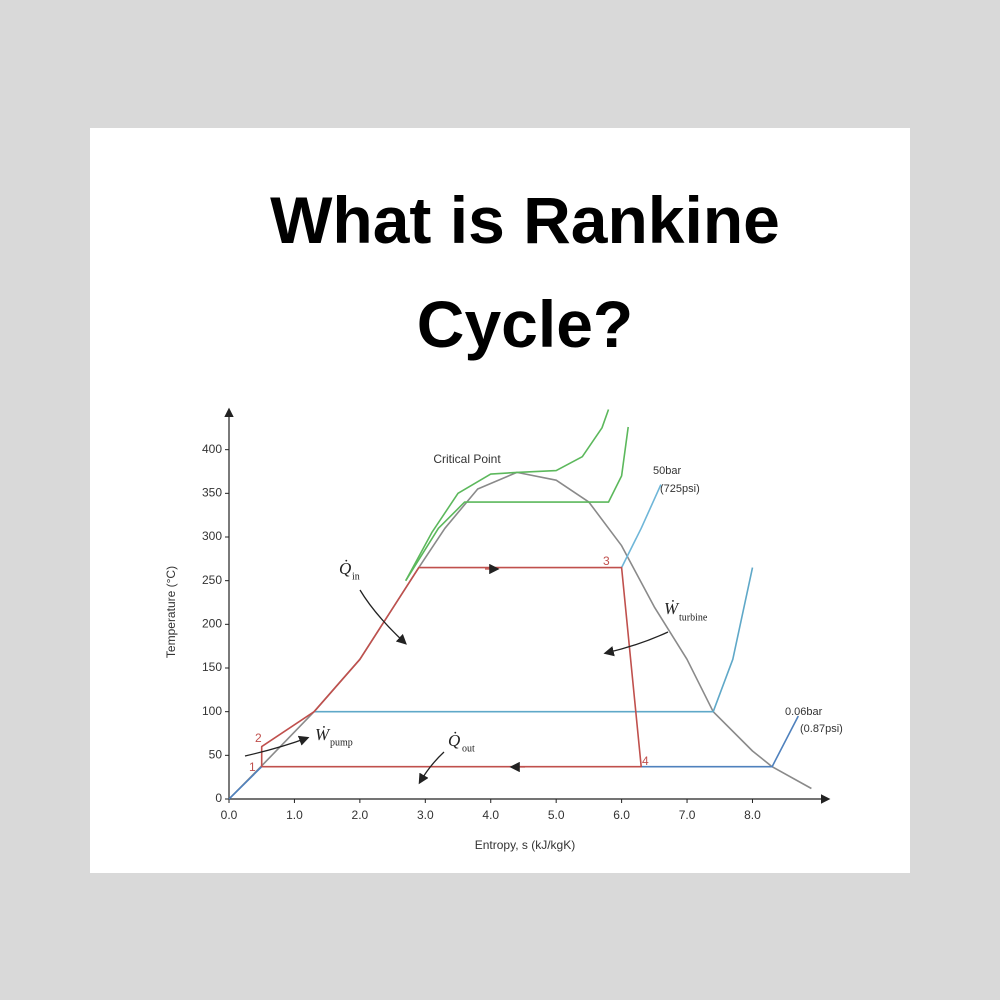 The image size is (1000, 1000). Describe the element at coordinates (171, 612) in the screenshot. I see `y-axis-label: Temperature (°C)` at that location.